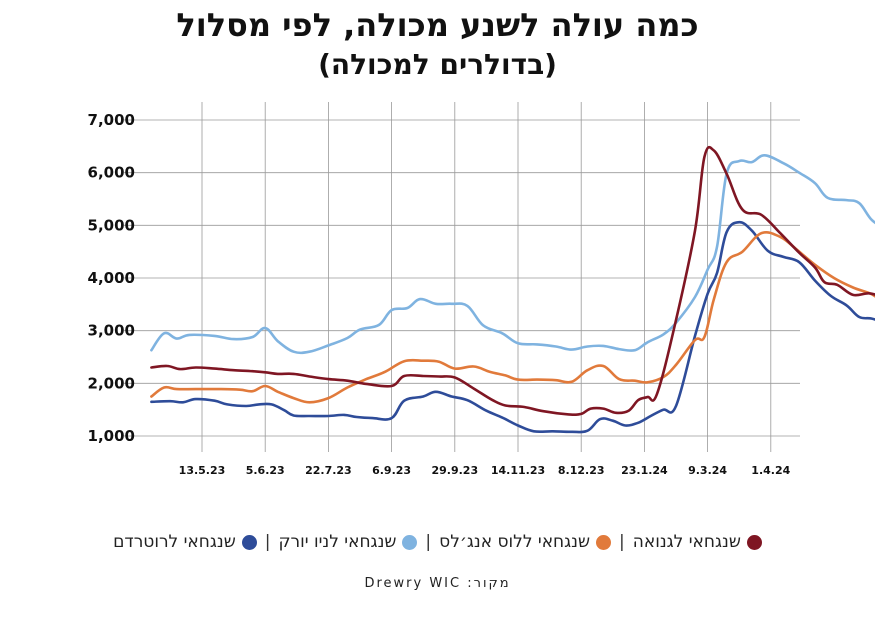  Describe the element at coordinates (437, 25) in the screenshot. I see `chart-title: כמה עולה לשנע מכולה, לפי מסלול` at that location.